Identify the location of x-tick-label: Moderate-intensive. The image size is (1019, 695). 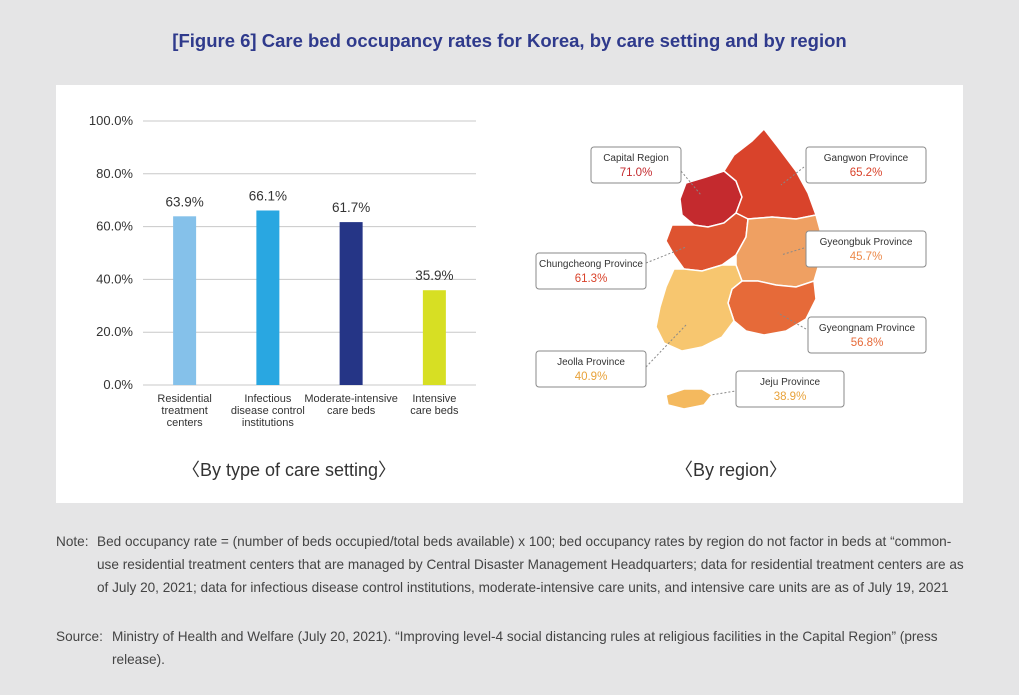
(351, 399).